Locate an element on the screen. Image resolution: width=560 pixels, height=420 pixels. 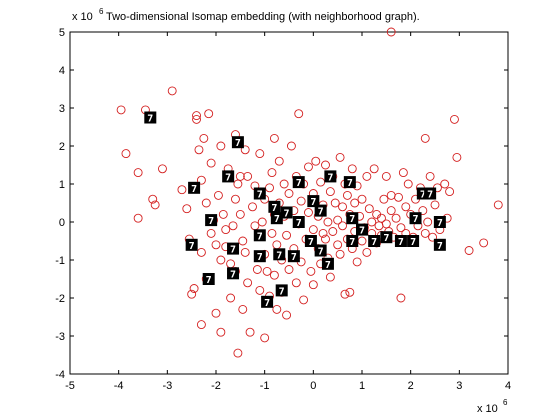
x-axis-exponent-label: x 10 6 is located at coordinates (492, 406).